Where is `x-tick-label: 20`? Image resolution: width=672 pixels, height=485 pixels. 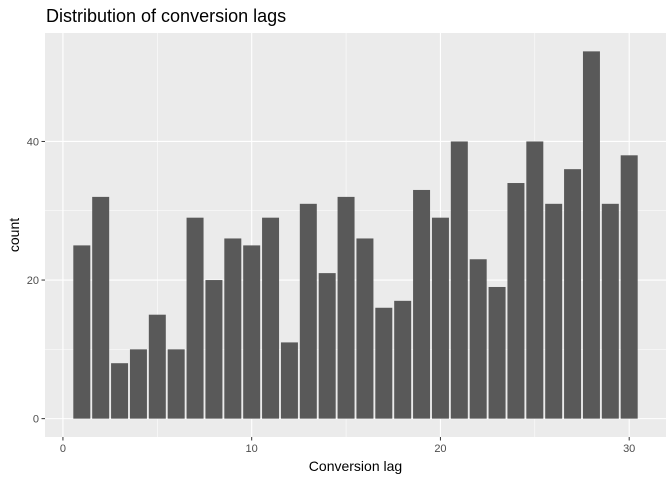
x-tick-label: 20 is located at coordinates (440, 449).